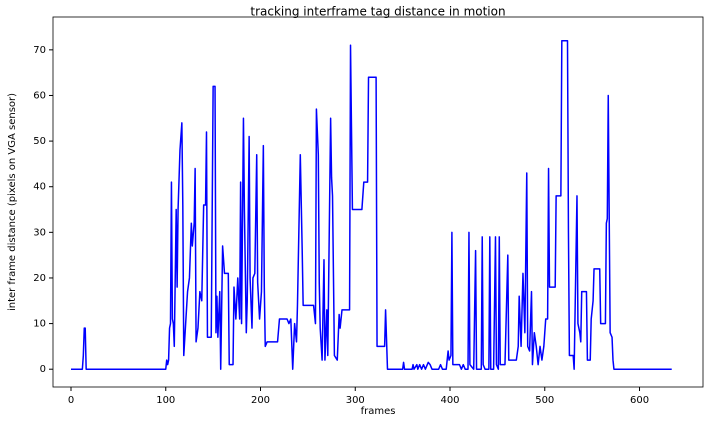 Image resolution: width=712 pixels, height=428 pixels. I want to click on x-tick-label: 0, so click(71, 400).